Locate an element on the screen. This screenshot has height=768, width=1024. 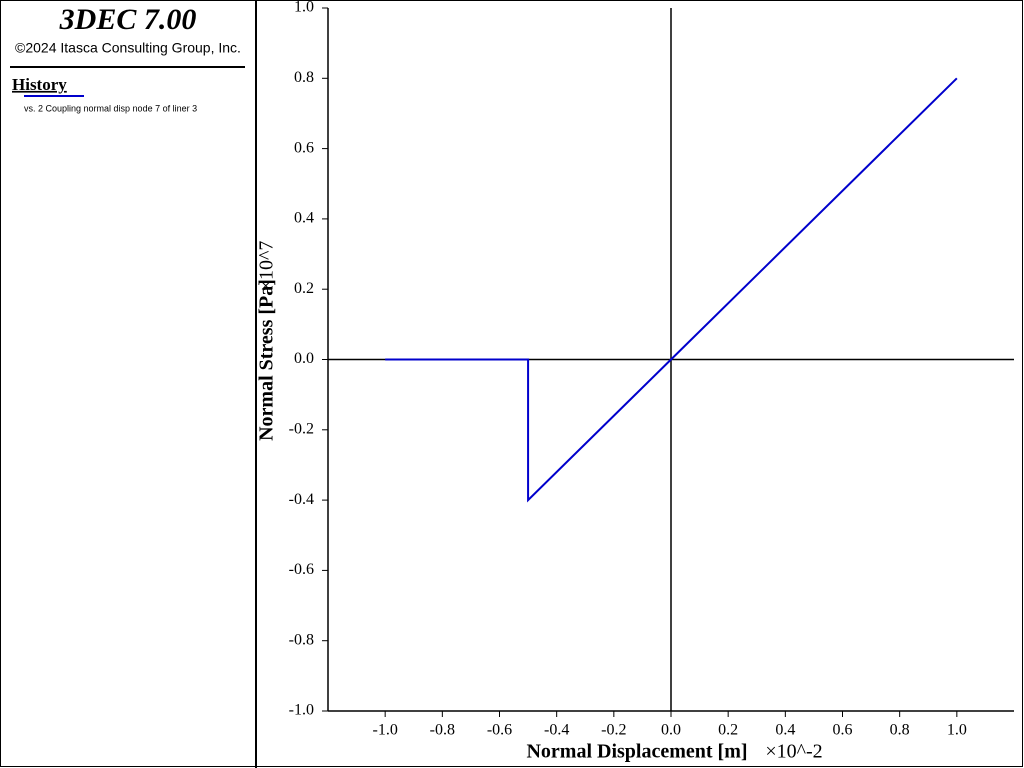
app-title: 3DEC 7.00 is located at coordinates (128, 19).